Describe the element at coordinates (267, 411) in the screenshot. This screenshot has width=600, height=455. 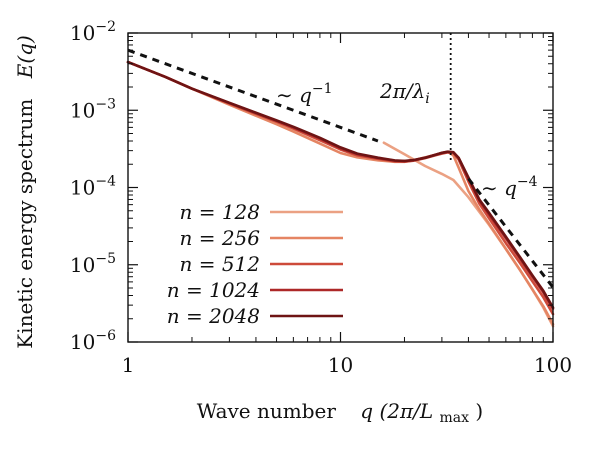
I see `x-axis-title-text: Wave number` at that location.